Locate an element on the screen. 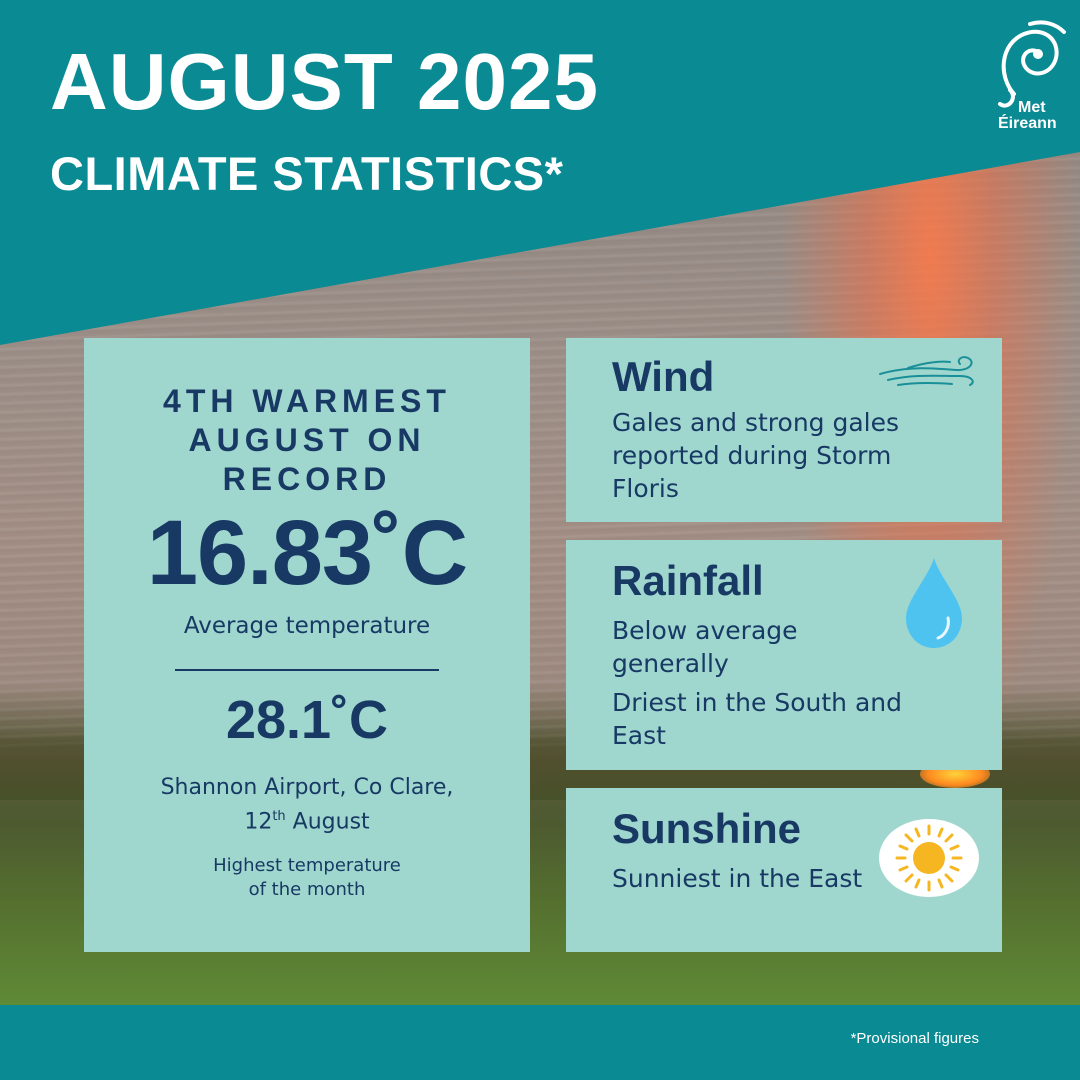 Image resolution: width=1080 pixels, height=1080 pixels. max-label-line2: of the month is located at coordinates (307, 890).